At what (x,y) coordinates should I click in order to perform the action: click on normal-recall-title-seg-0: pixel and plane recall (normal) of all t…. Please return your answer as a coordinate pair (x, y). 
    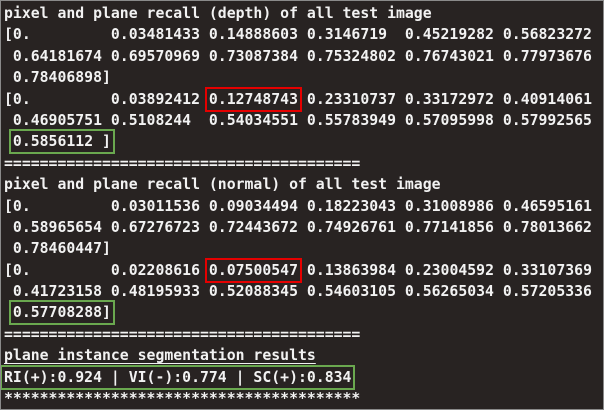
    Looking at the image, I should click on (222, 185).